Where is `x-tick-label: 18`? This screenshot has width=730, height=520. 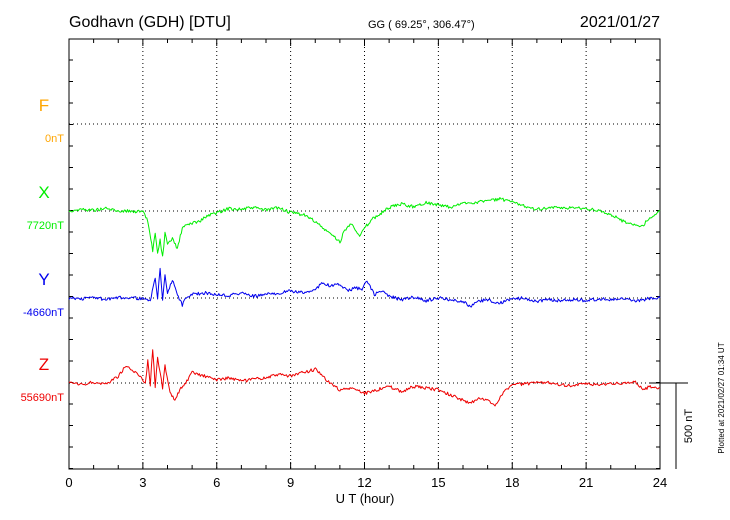 x-tick-label: 18 is located at coordinates (512, 482).